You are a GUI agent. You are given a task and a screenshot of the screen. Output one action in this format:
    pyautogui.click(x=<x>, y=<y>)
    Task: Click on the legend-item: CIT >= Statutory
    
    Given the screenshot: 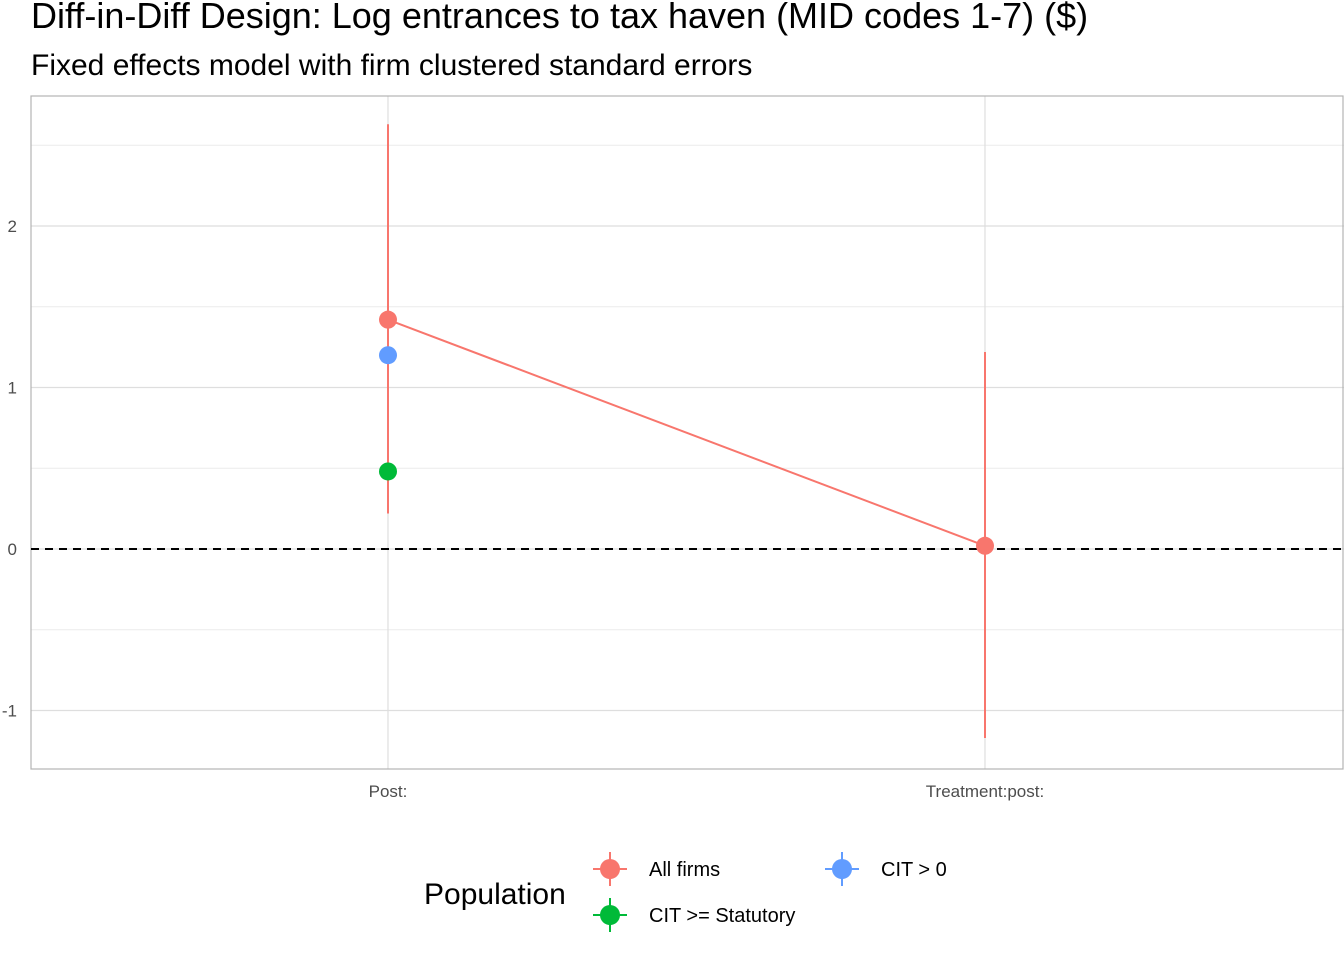 What is the action you would take?
    pyautogui.click(x=694, y=915)
    